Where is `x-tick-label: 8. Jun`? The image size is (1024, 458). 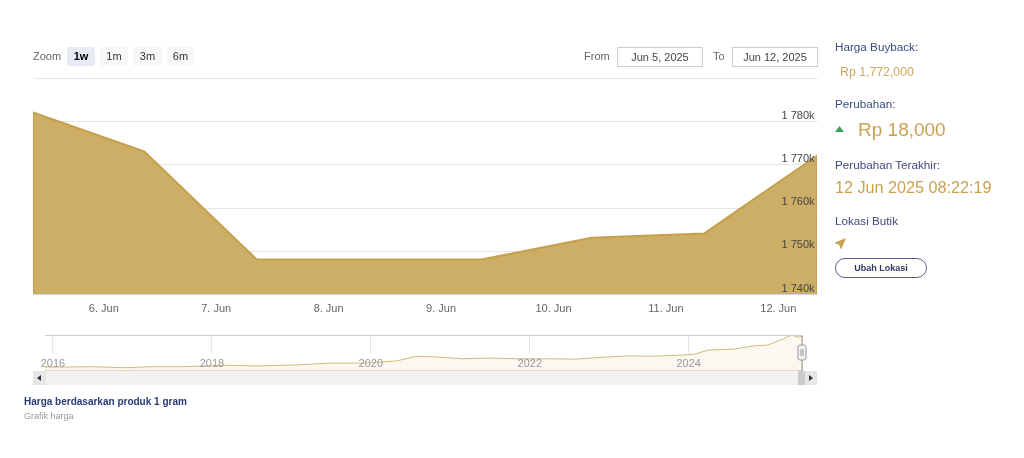
x-tick-label: 8. Jun is located at coordinates (328, 307).